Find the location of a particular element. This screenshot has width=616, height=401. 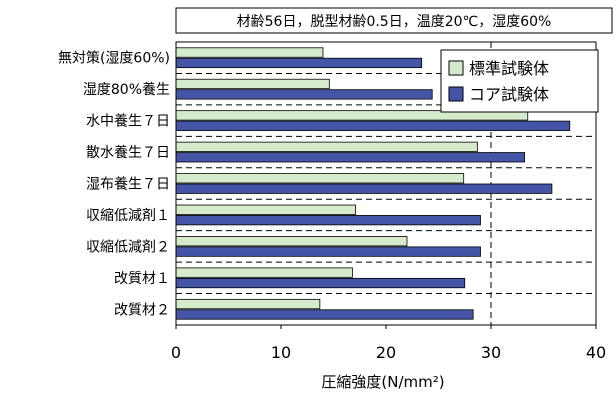

y-tick-label: 湿布養生７日 is located at coordinates (128, 184).